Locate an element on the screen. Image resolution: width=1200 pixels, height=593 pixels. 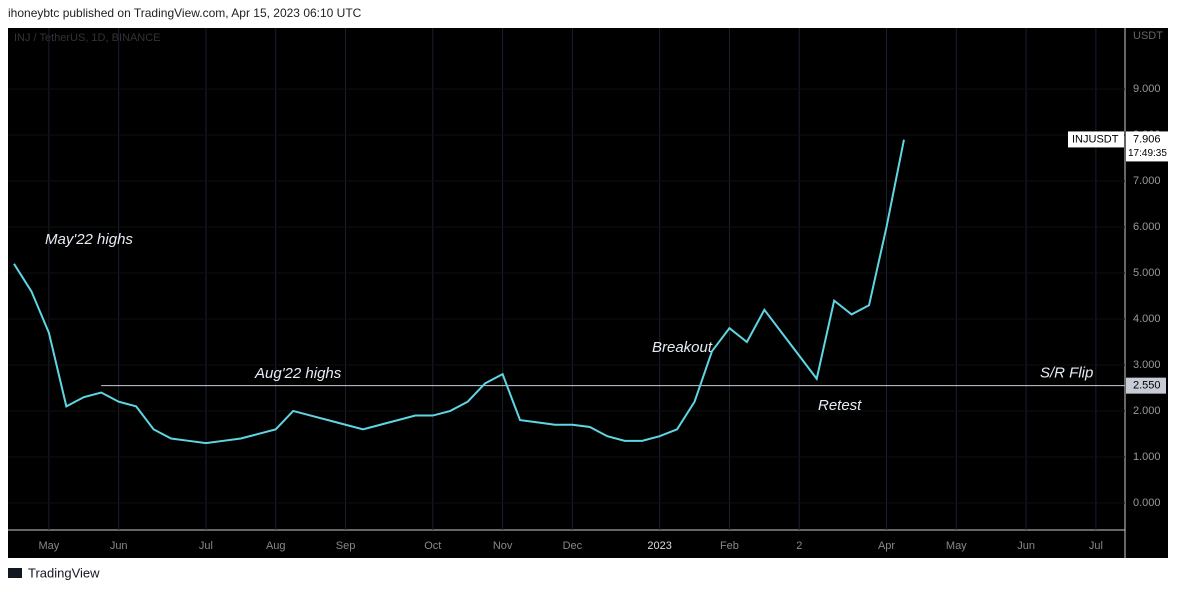
symbol-label: INJUSDT is located at coordinates (1095, 139).